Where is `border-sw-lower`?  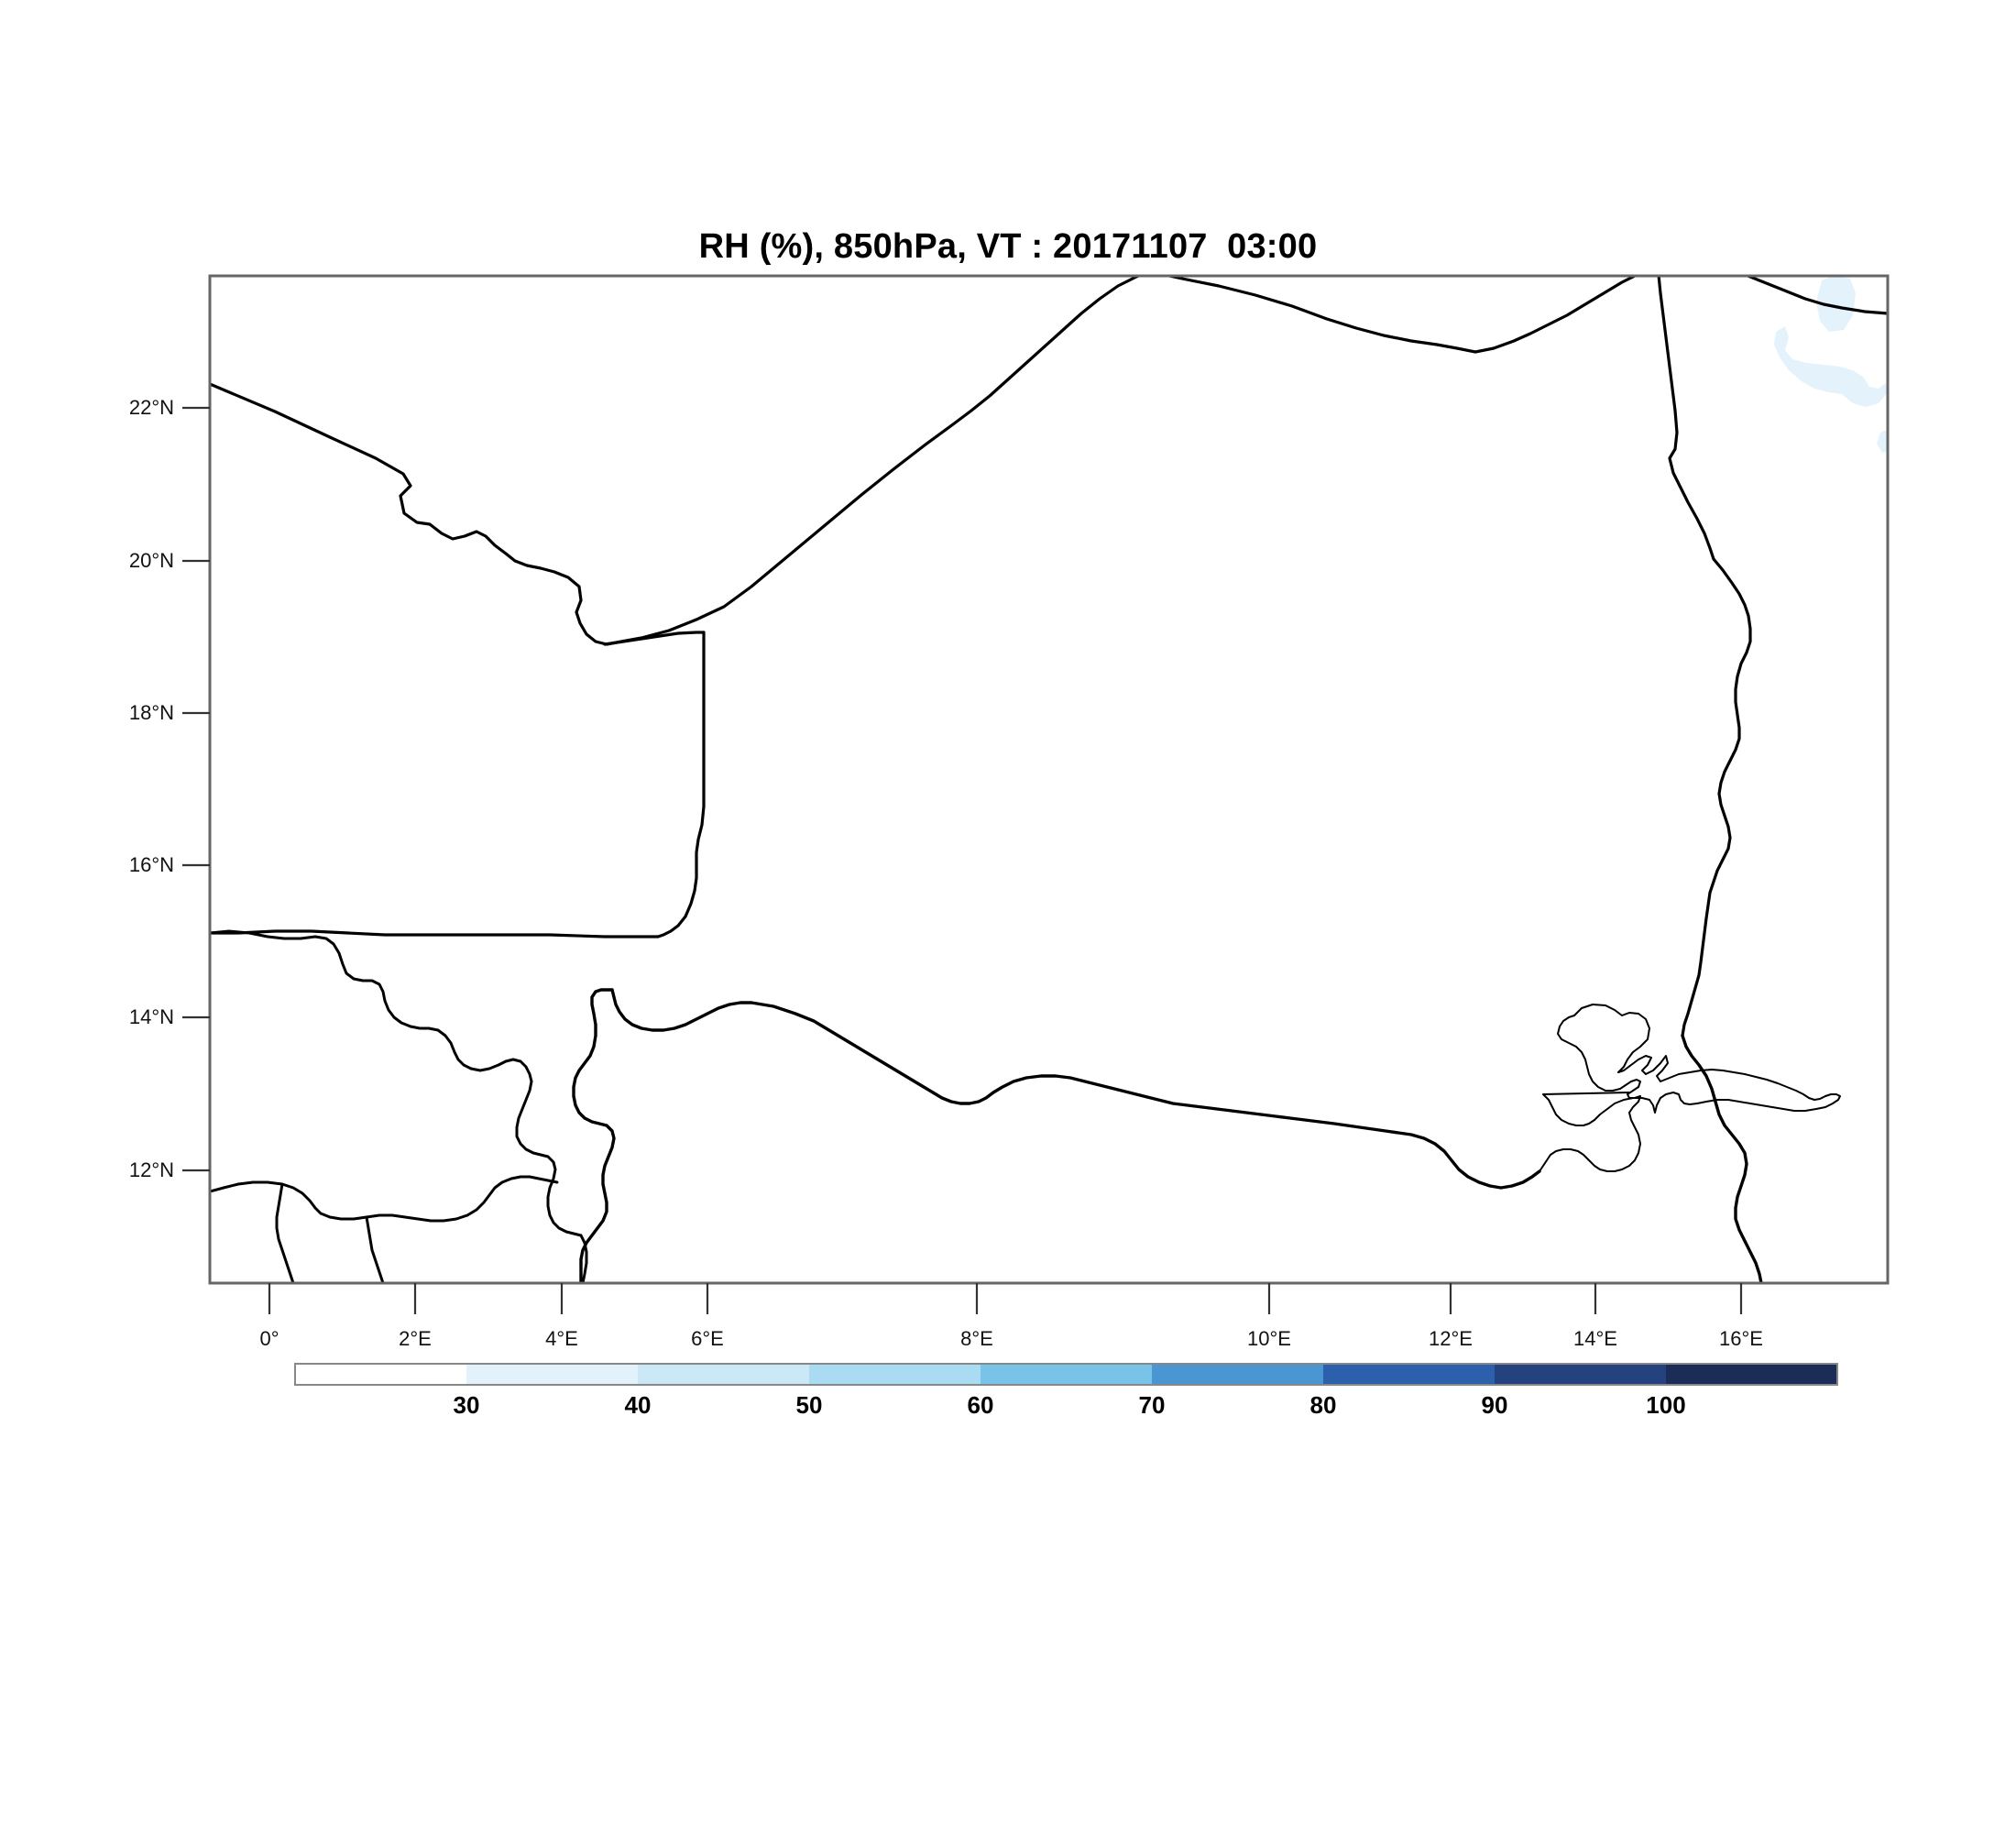
border-sw-lower is located at coordinates (384, 1199).